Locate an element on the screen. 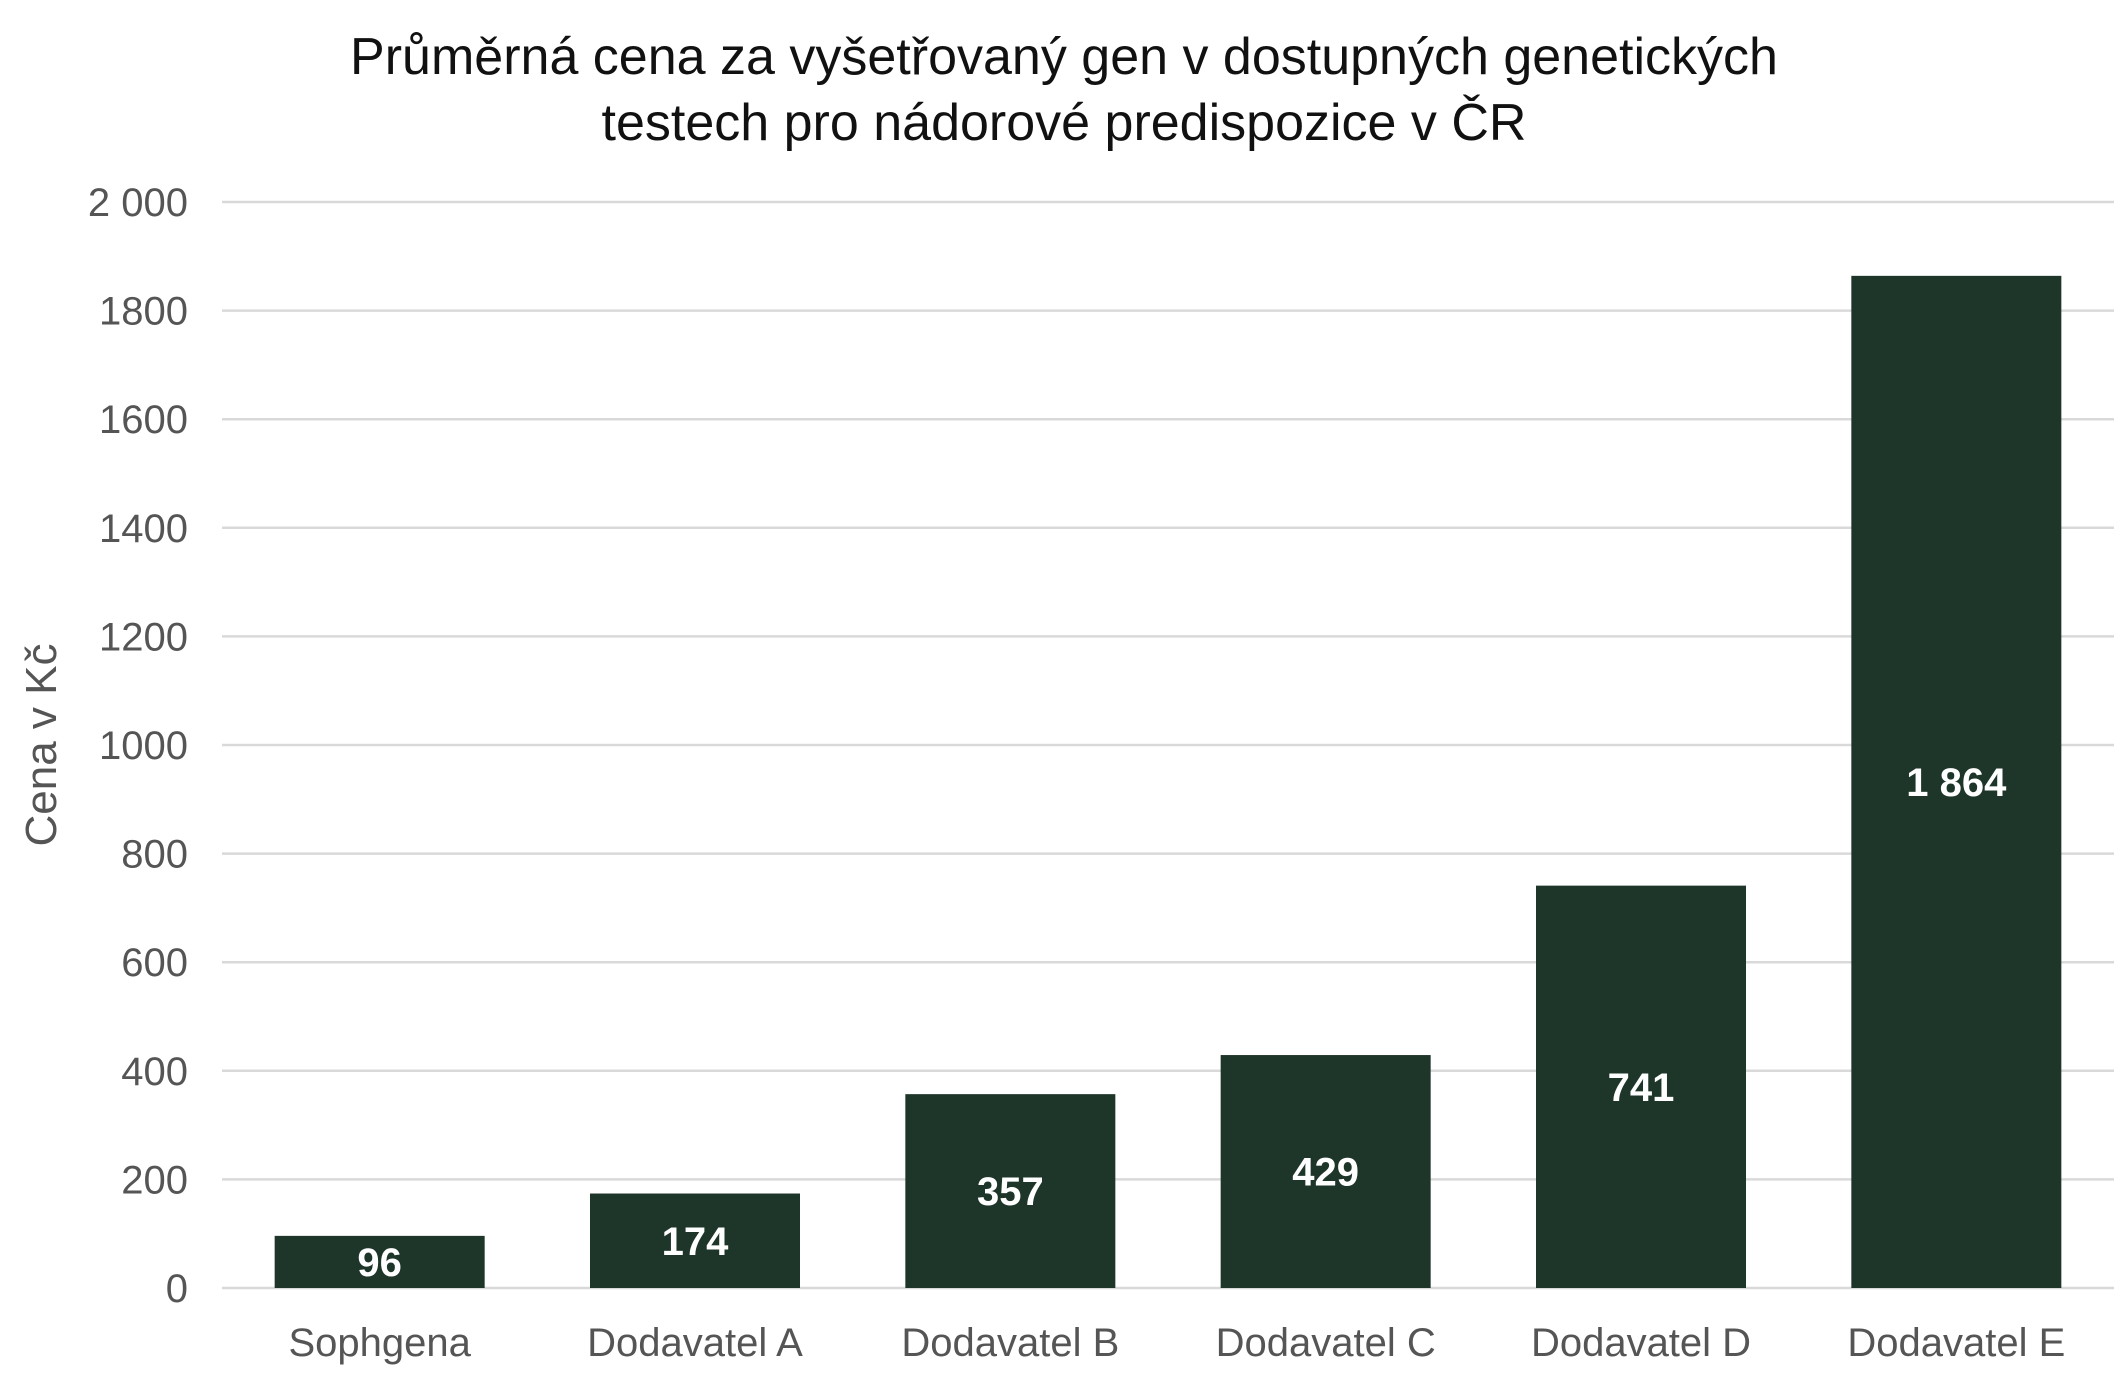 This screenshot has width=2128, height=1395. x-tick-label: Dodavatel B is located at coordinates (1010, 1343).